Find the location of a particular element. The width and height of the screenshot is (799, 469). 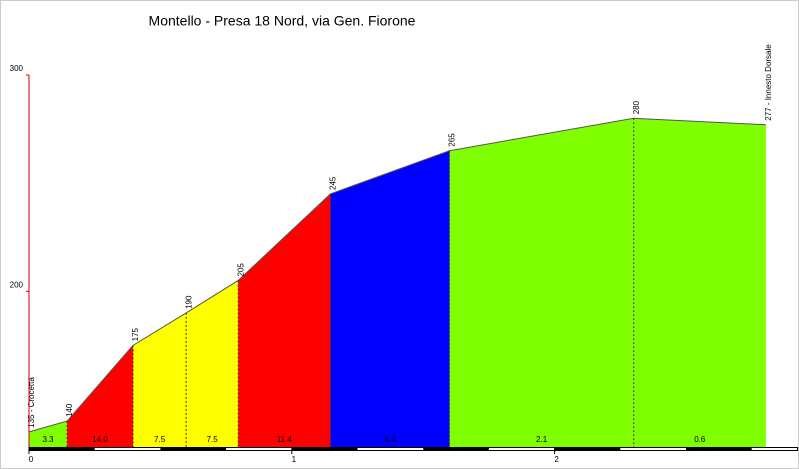

x-tick-label: 1 is located at coordinates (294, 459).